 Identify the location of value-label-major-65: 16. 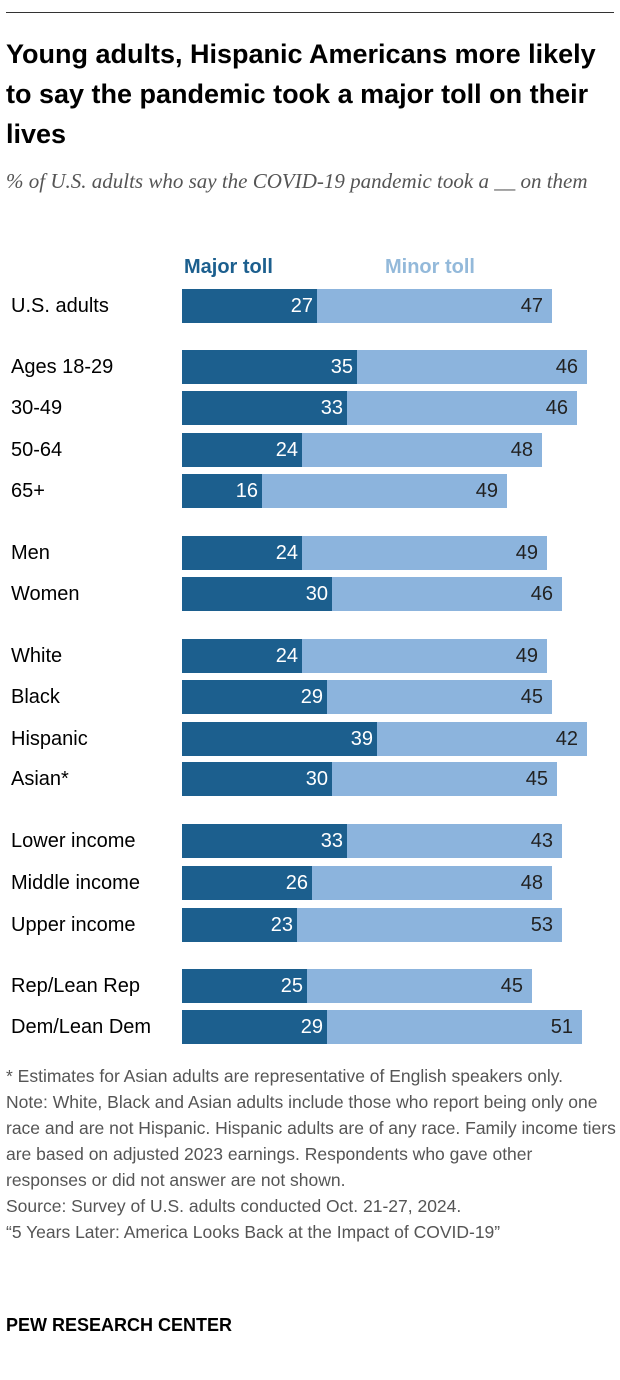
(246, 491).